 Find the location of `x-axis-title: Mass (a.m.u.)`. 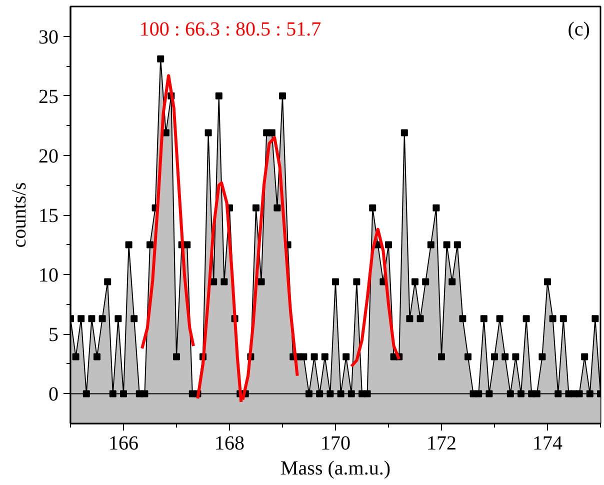

x-axis-title: Mass (a.m.u.) is located at coordinates (335, 469).